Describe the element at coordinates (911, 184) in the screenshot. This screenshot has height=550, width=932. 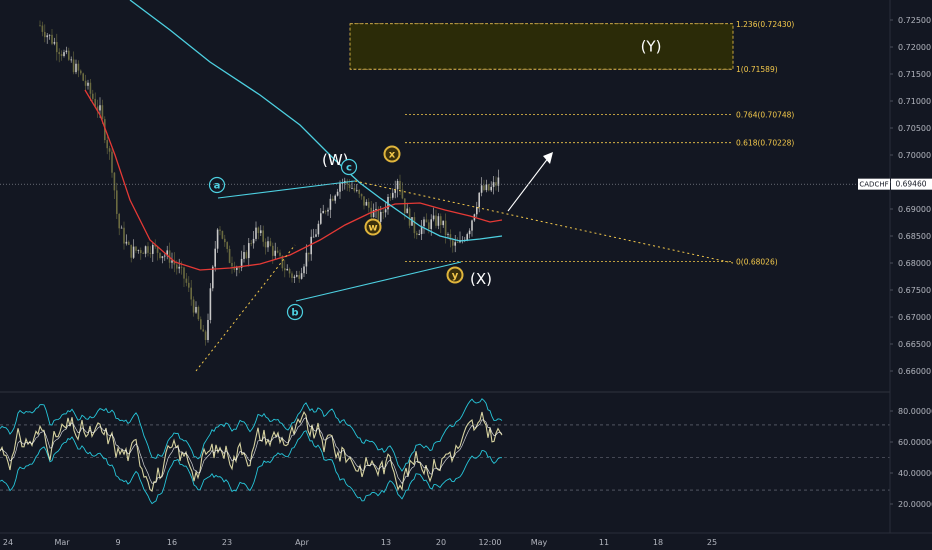
I see `last-price-tag` at that location.